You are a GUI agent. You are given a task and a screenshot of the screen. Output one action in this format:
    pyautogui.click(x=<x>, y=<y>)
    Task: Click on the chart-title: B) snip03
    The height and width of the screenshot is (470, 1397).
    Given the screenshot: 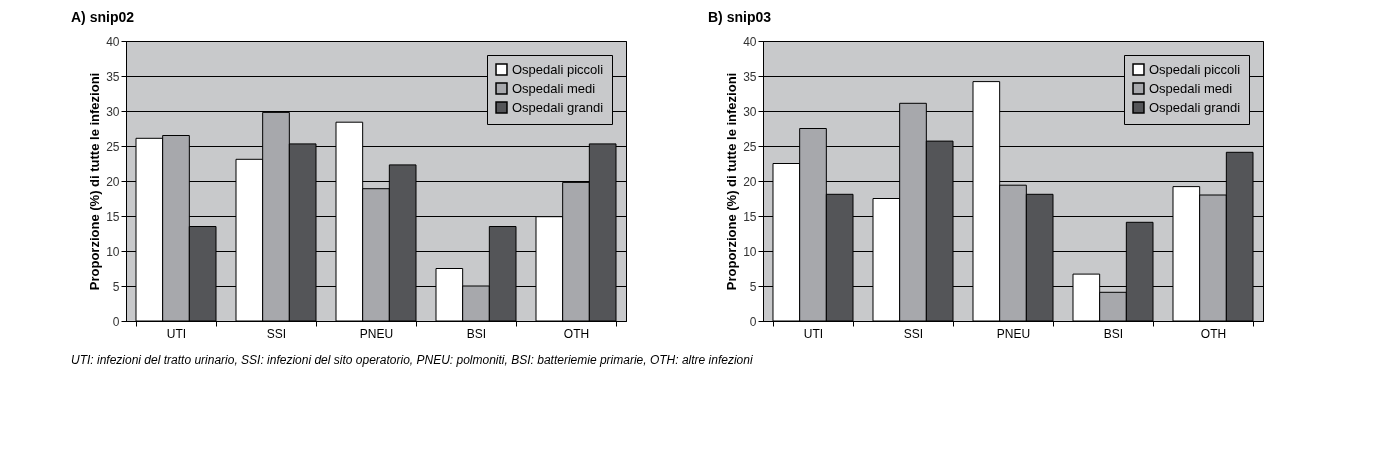 What is the action you would take?
    pyautogui.click(x=740, y=17)
    